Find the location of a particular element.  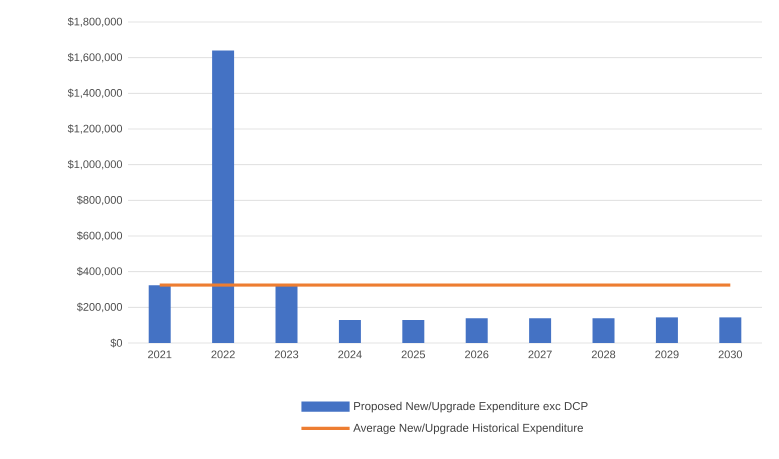

x-tick-label: 2028 is located at coordinates (604, 354).